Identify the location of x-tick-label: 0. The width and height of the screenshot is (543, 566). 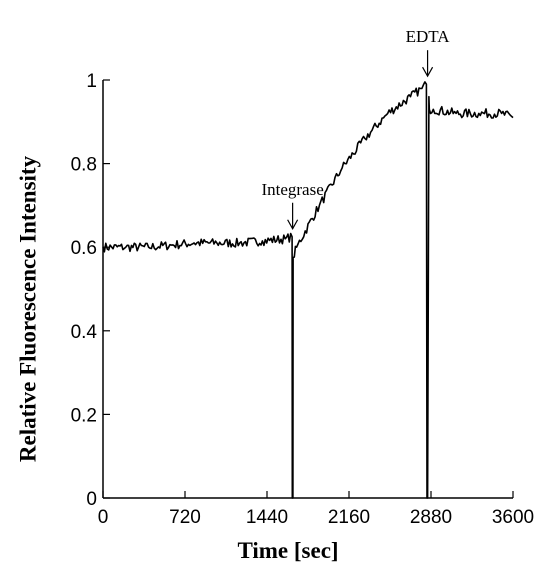
(103, 517).